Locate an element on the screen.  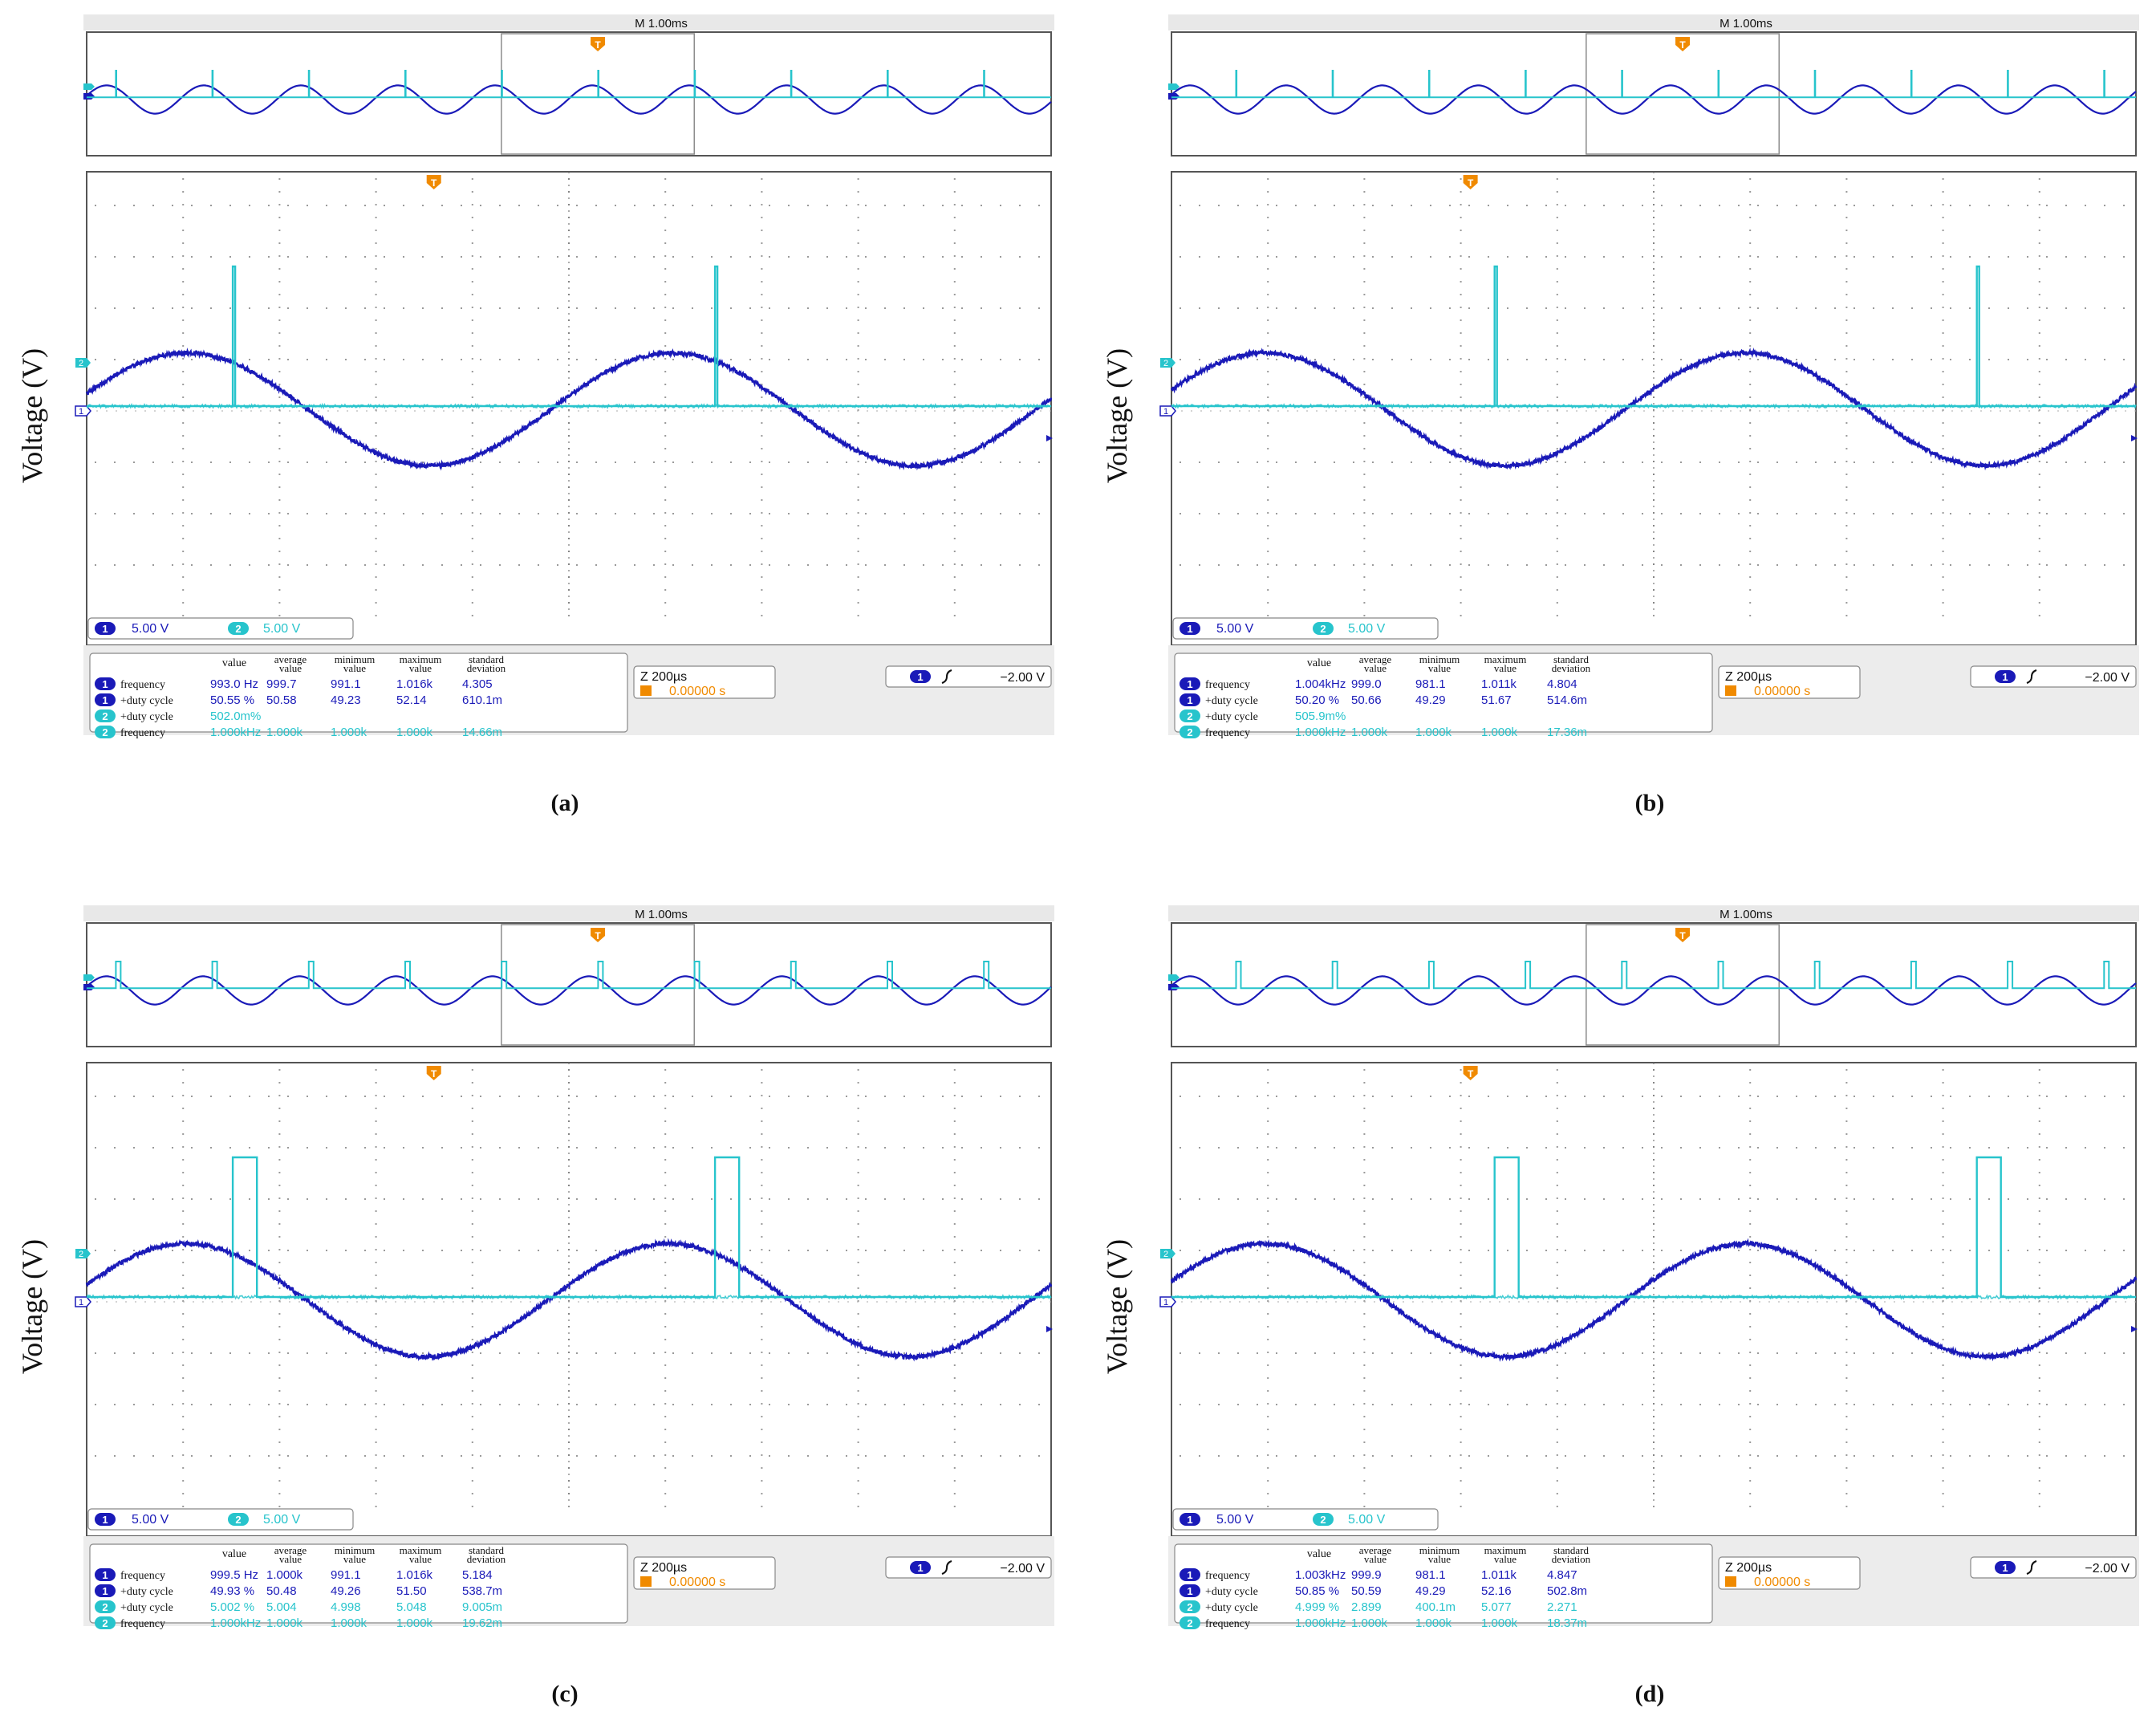
header-0: value is located at coordinates (234, 1554).